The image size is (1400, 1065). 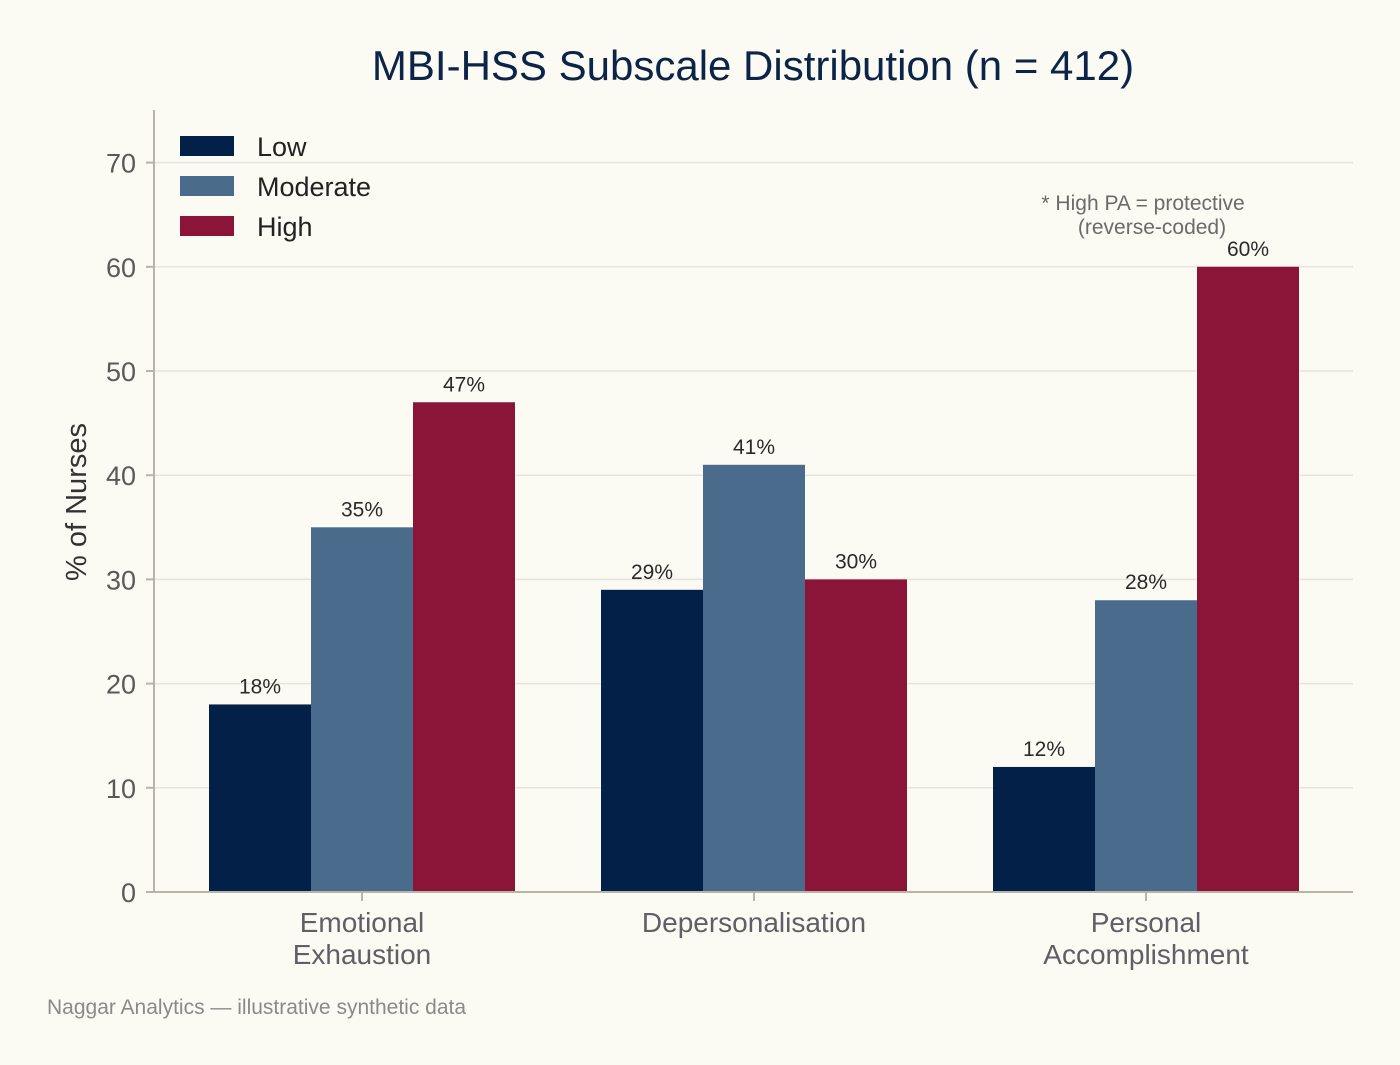 What do you see at coordinates (362, 509) in the screenshot?
I see `data-label-moderate-0: 35%` at bounding box center [362, 509].